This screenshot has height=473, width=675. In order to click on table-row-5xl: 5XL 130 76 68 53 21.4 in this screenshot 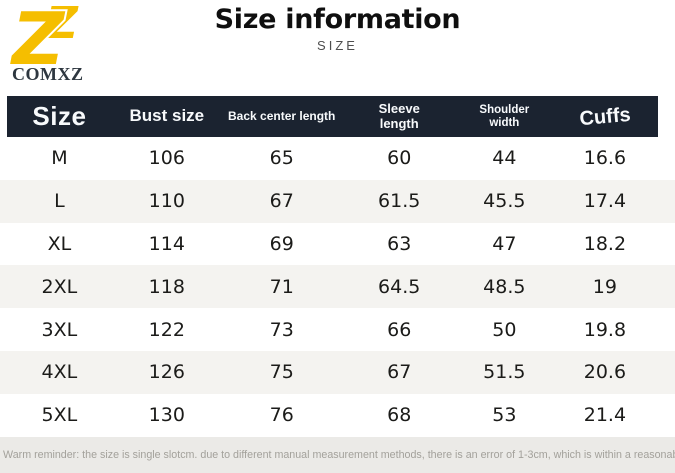, I will do `click(337, 415)`.